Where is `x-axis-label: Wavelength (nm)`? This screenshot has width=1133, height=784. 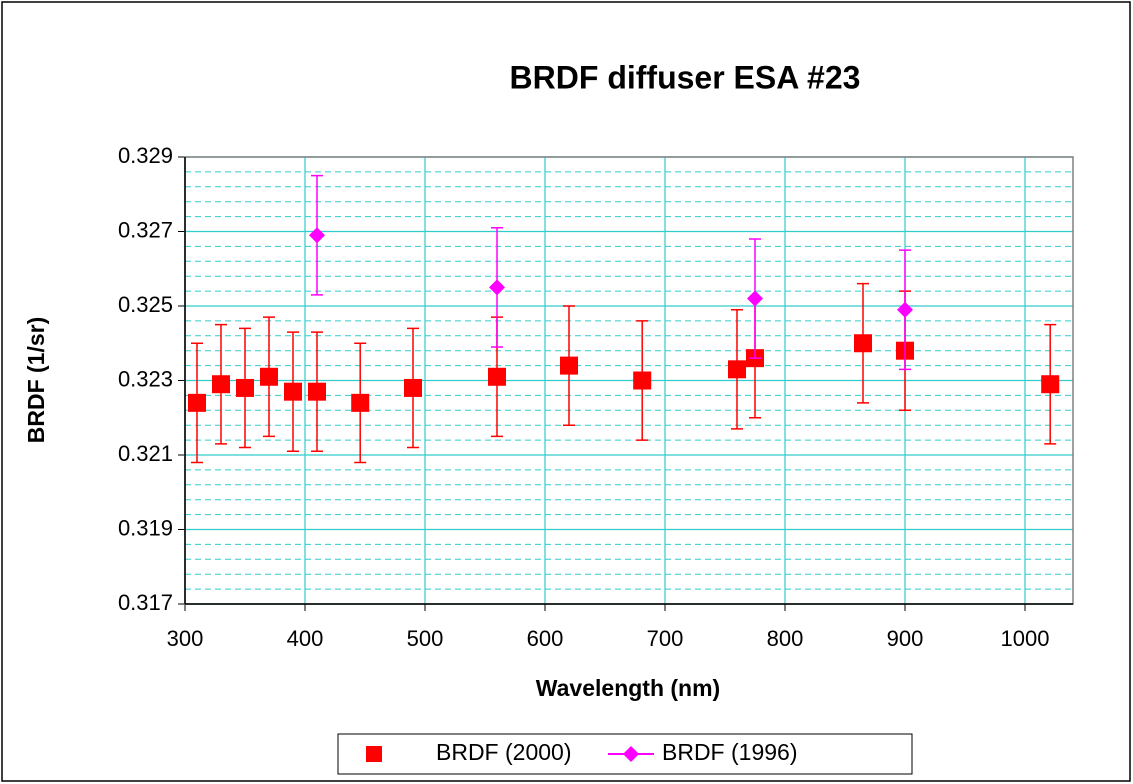
x-axis-label: Wavelength (nm) is located at coordinates (628, 688).